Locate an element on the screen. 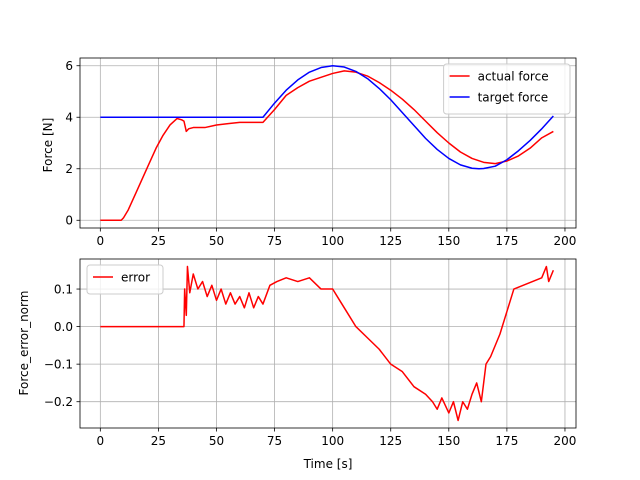 This screenshot has height=480, width=640. top-y-tick-label: 6 is located at coordinates (69, 66).